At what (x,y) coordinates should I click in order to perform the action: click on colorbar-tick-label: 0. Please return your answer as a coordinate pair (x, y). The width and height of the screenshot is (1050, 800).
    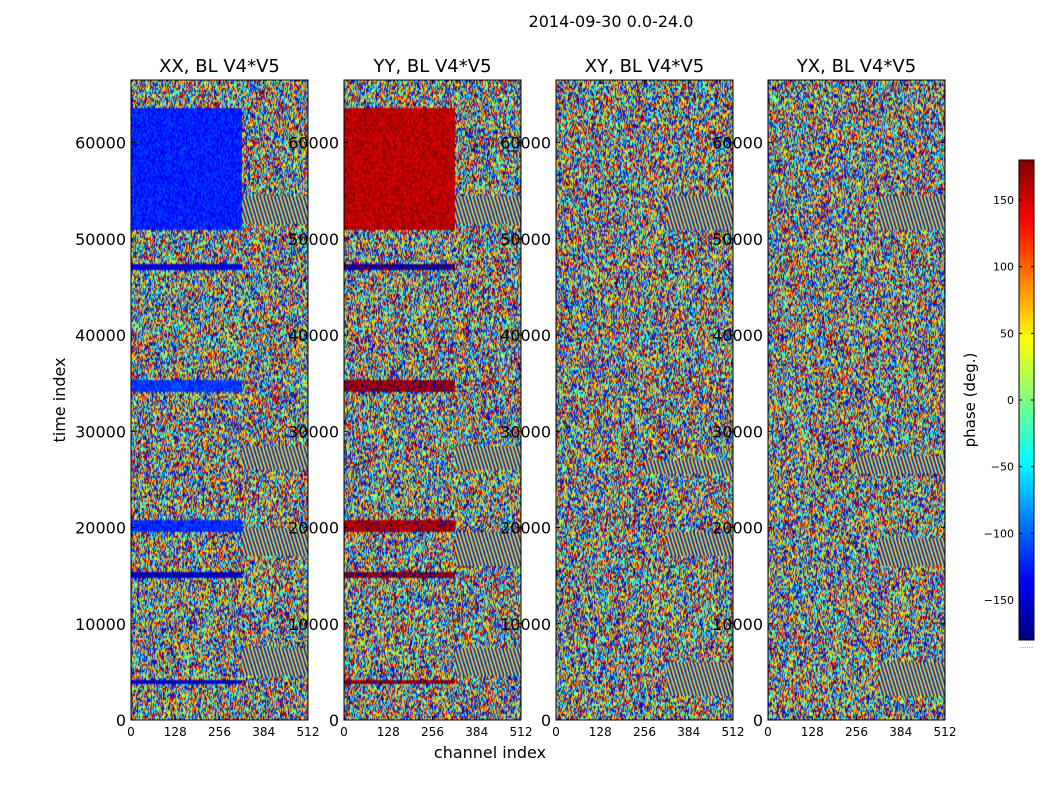
    Looking at the image, I should click on (1010, 400).